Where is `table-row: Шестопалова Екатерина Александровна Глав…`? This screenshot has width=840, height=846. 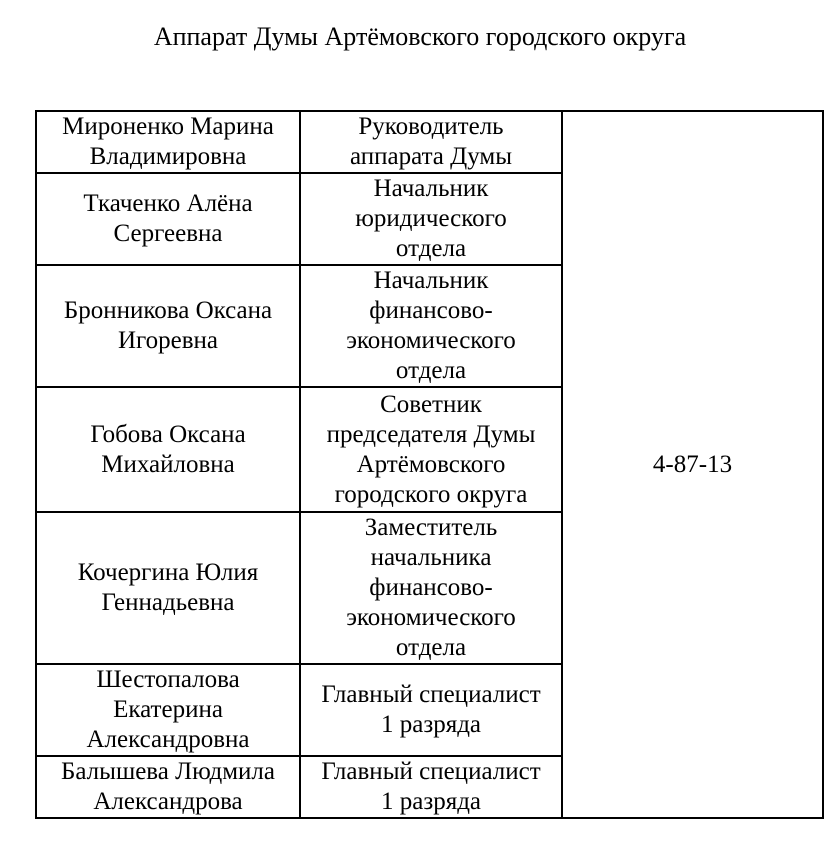
table-row: Шестопалова Екатерина Александровна Глав… is located at coordinates (429, 710).